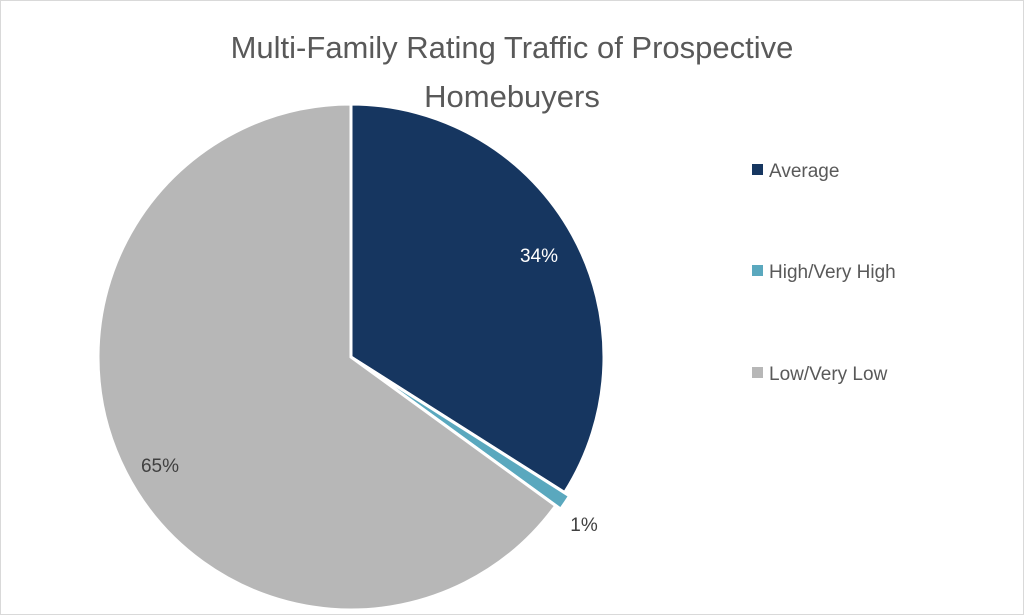  Describe the element at coordinates (804, 171) in the screenshot. I see `legend-label-average: Average` at that location.